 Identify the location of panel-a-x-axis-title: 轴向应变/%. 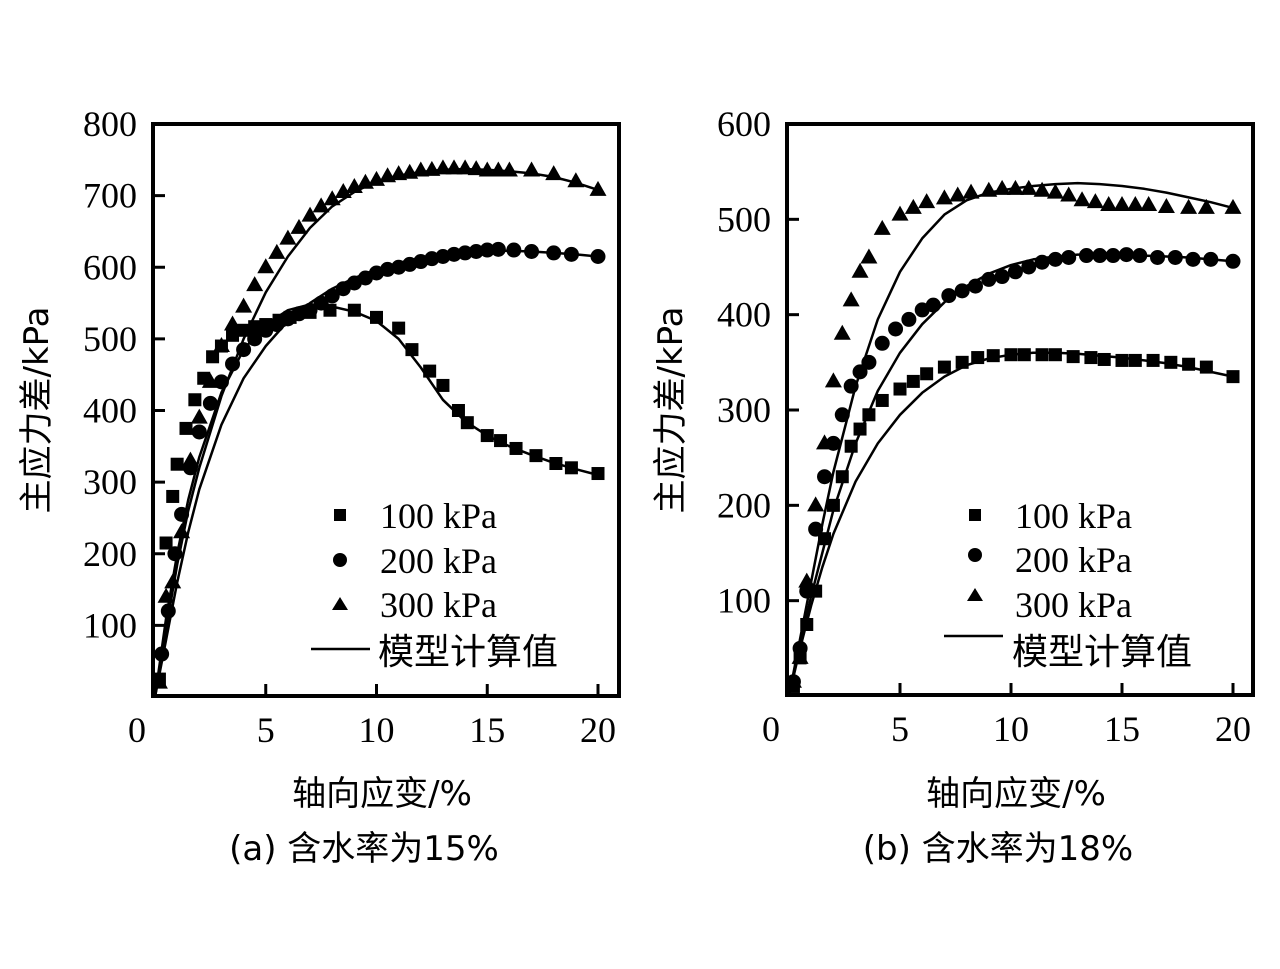
(382, 794).